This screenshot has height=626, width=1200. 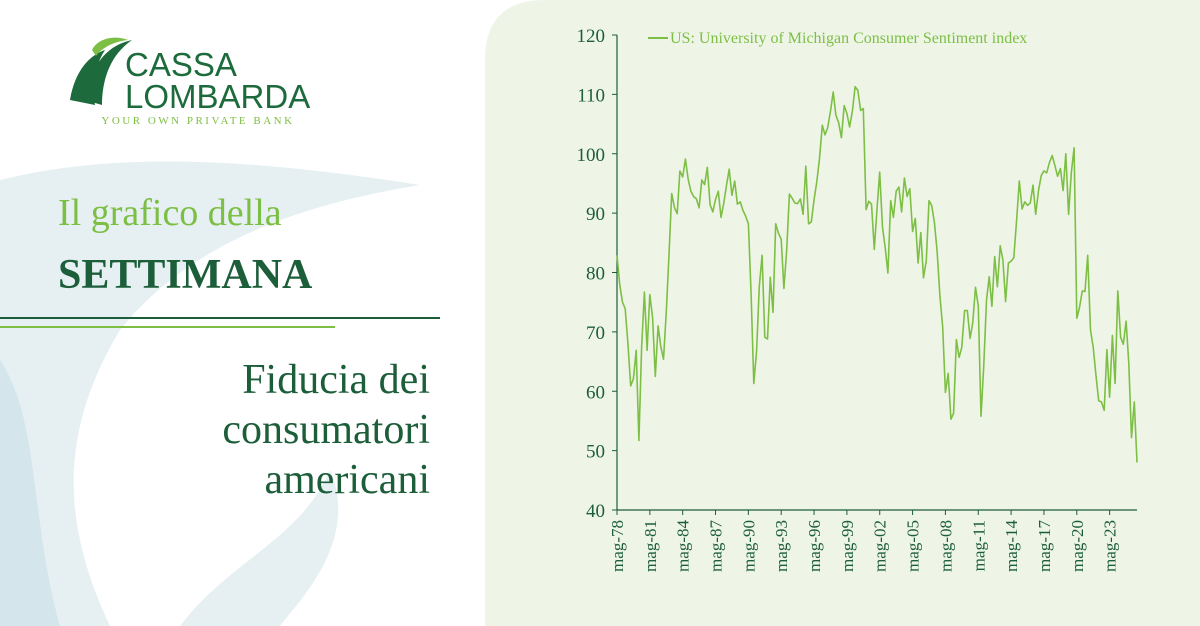 I want to click on x-tick-label: mag-11, so click(x=978, y=545).